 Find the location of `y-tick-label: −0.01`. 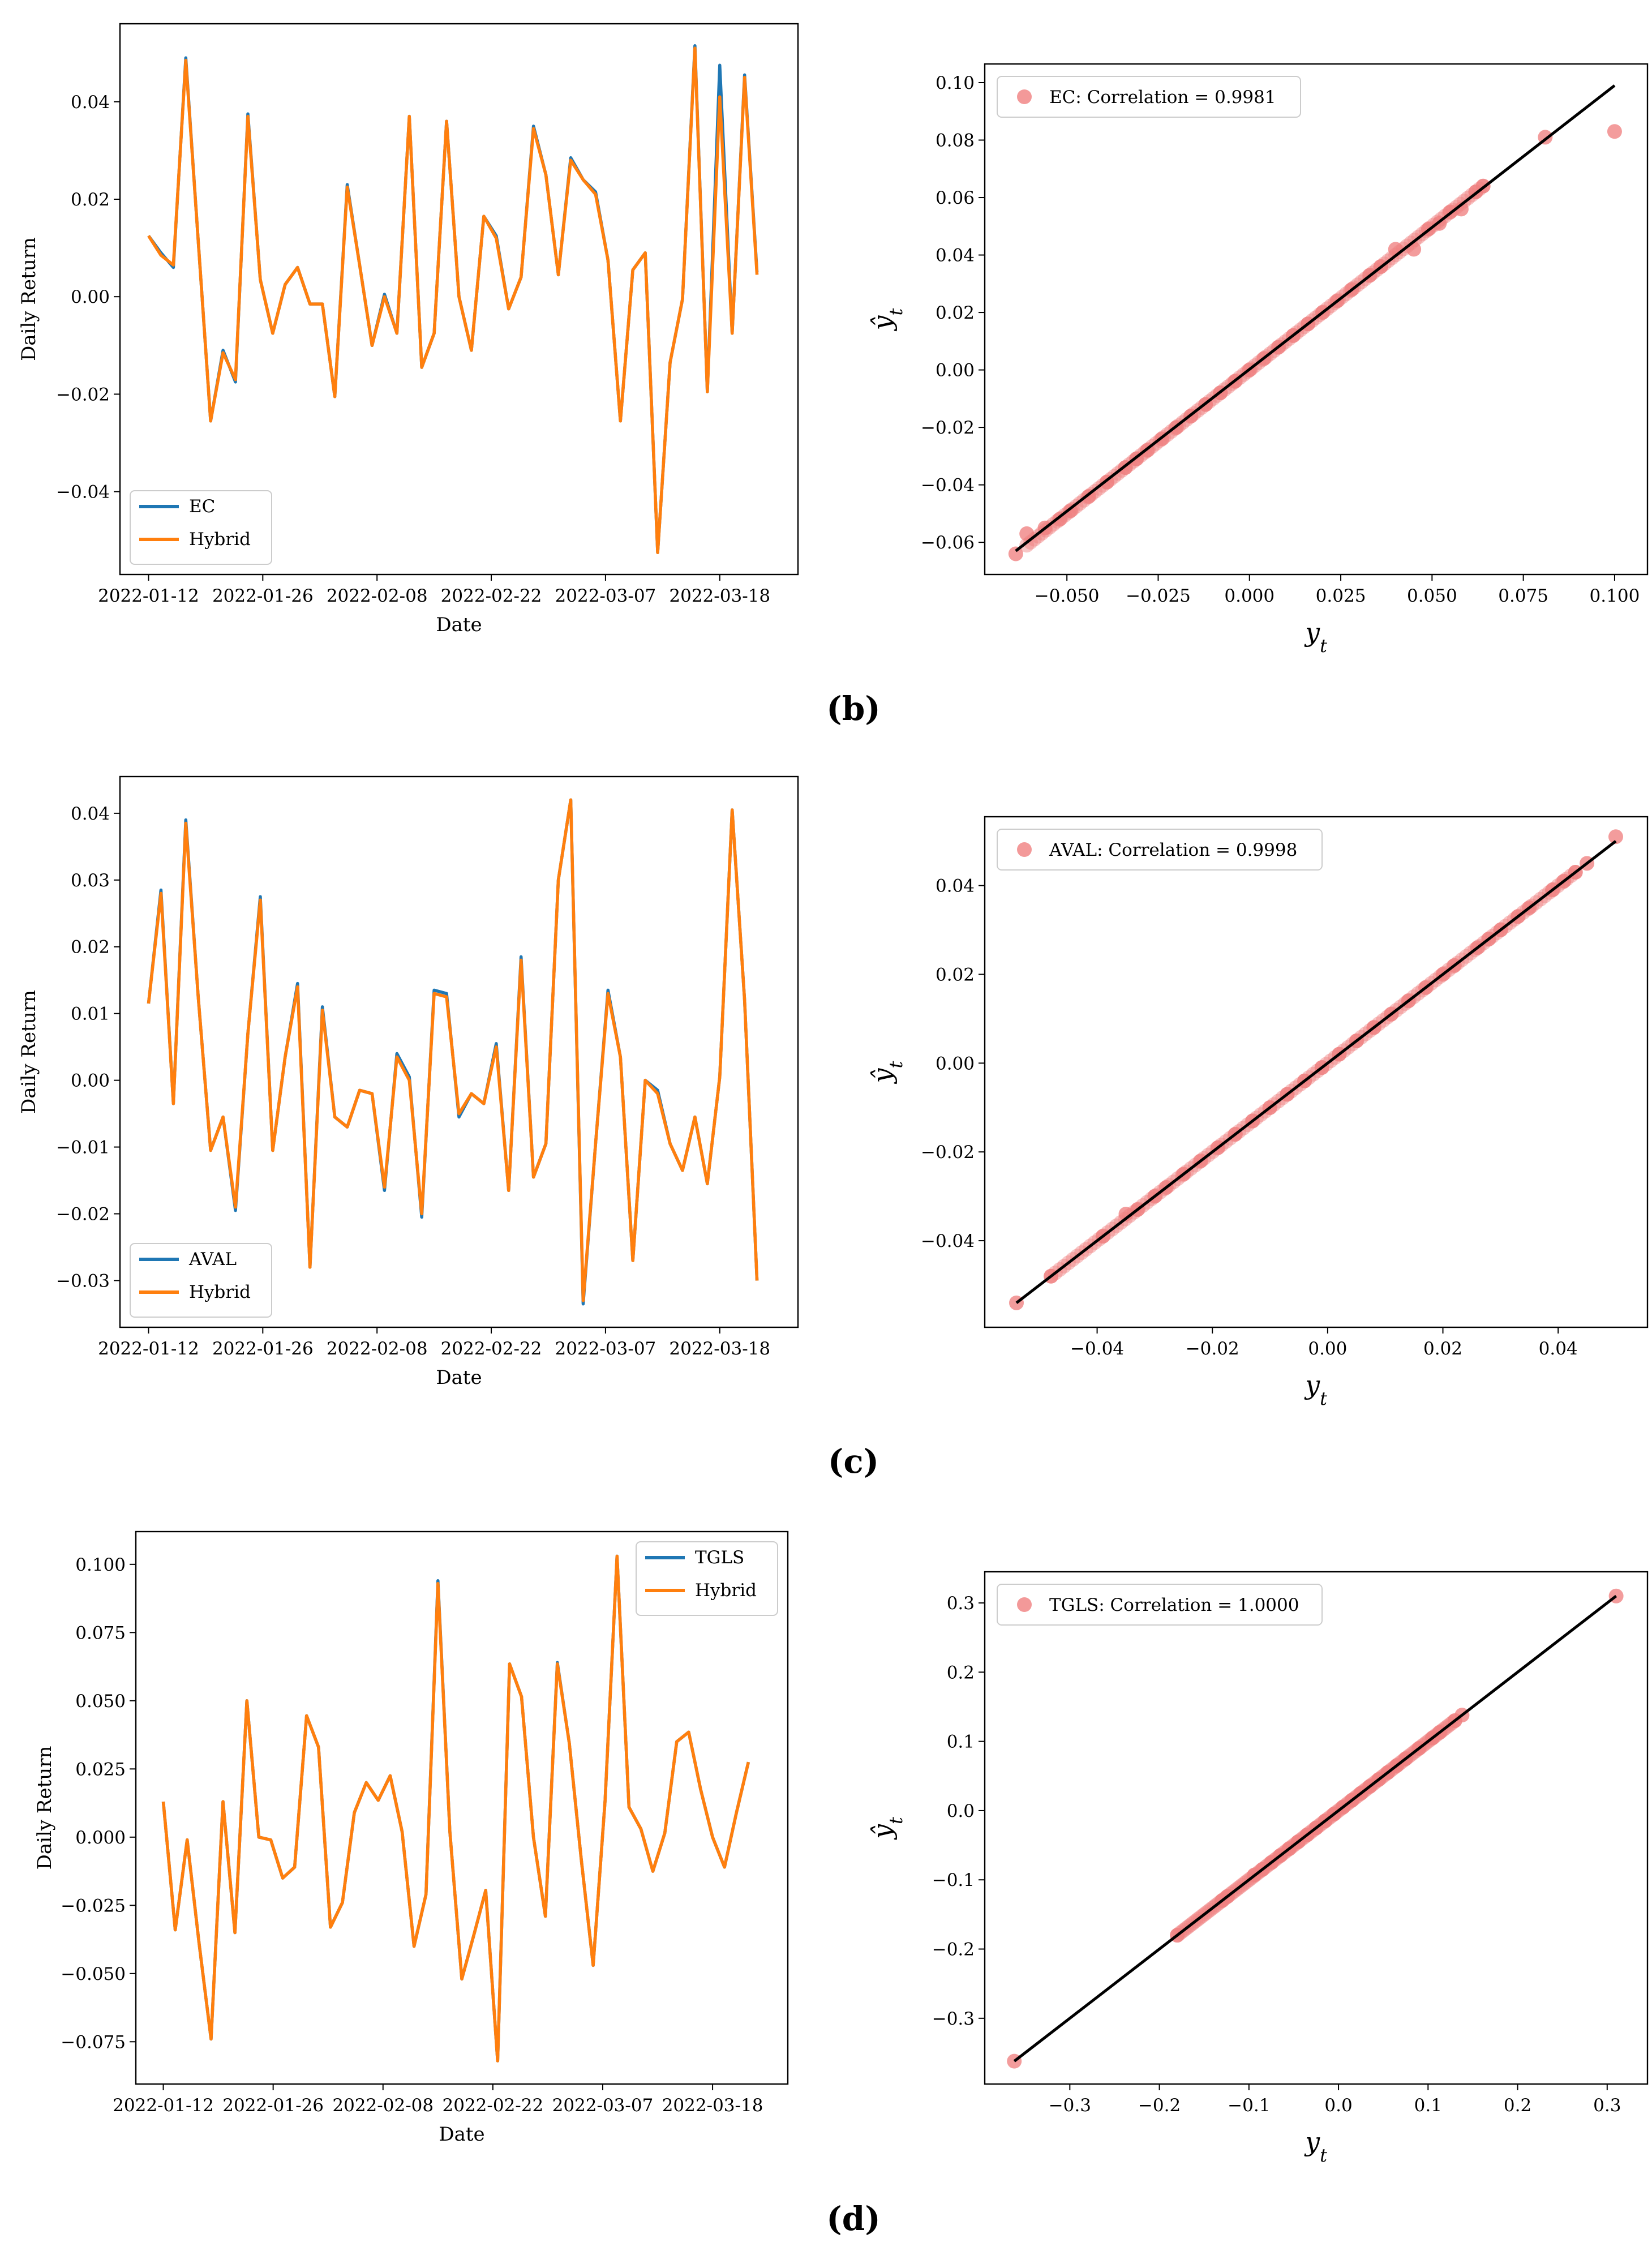

y-tick-label: −0.01 is located at coordinates (83, 1148).